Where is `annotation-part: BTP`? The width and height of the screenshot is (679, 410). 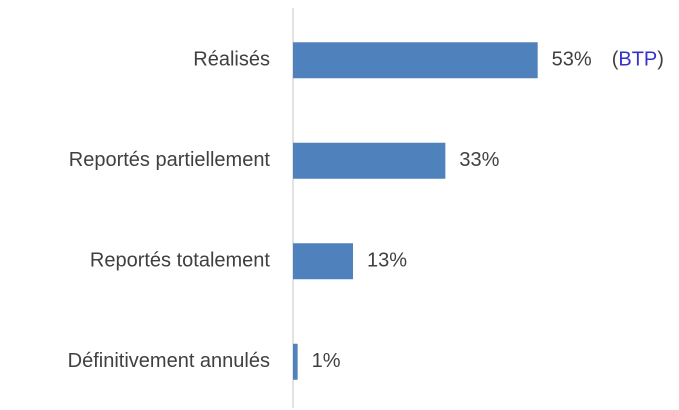
annotation-part: BTP is located at coordinates (637, 60).